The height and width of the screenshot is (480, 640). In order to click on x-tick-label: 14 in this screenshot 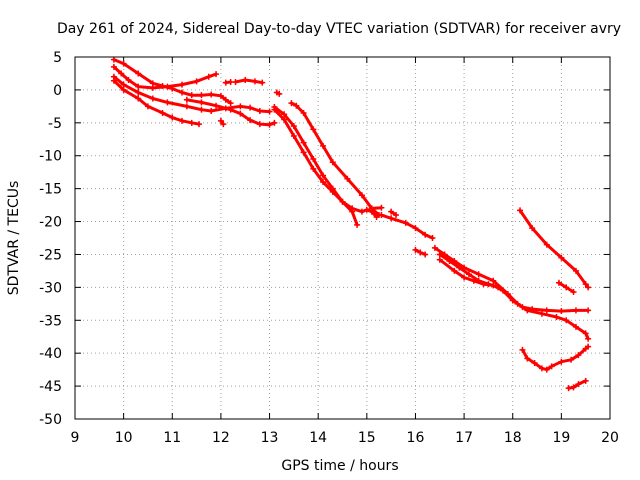, I will do `click(318, 438)`.